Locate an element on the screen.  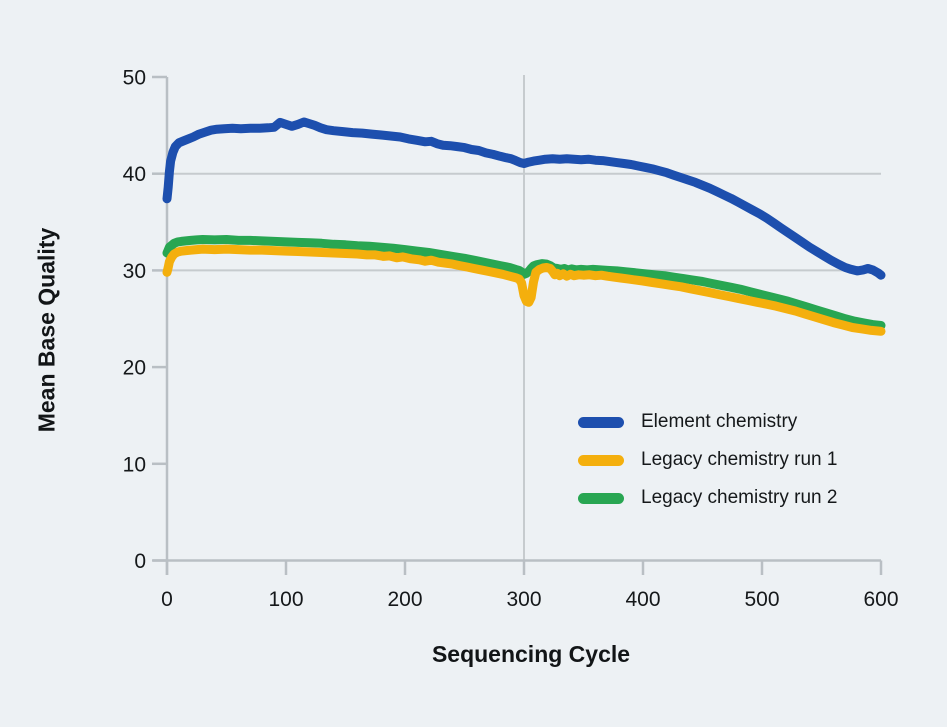
x-tick-label: 0 is located at coordinates (167, 599).